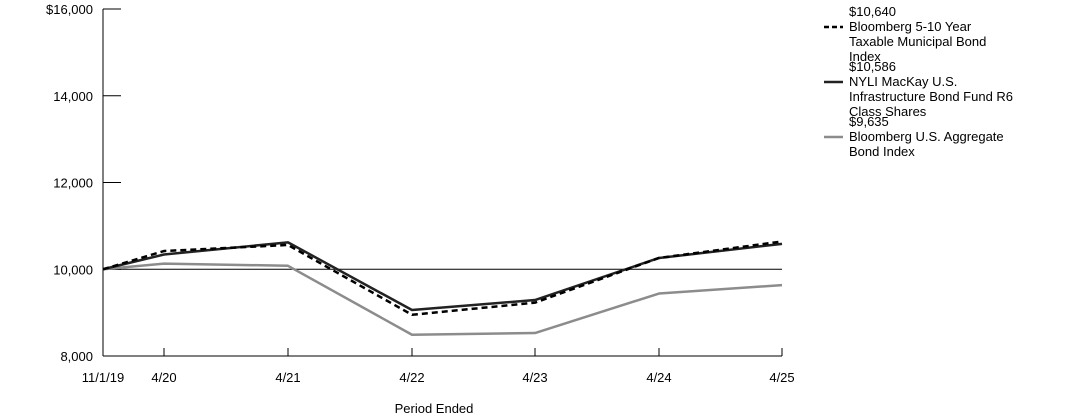  I want to click on x-ticks: 11/1/19 4/20 4/21 4/22 4/23 4/24 4/25, so click(438, 366).